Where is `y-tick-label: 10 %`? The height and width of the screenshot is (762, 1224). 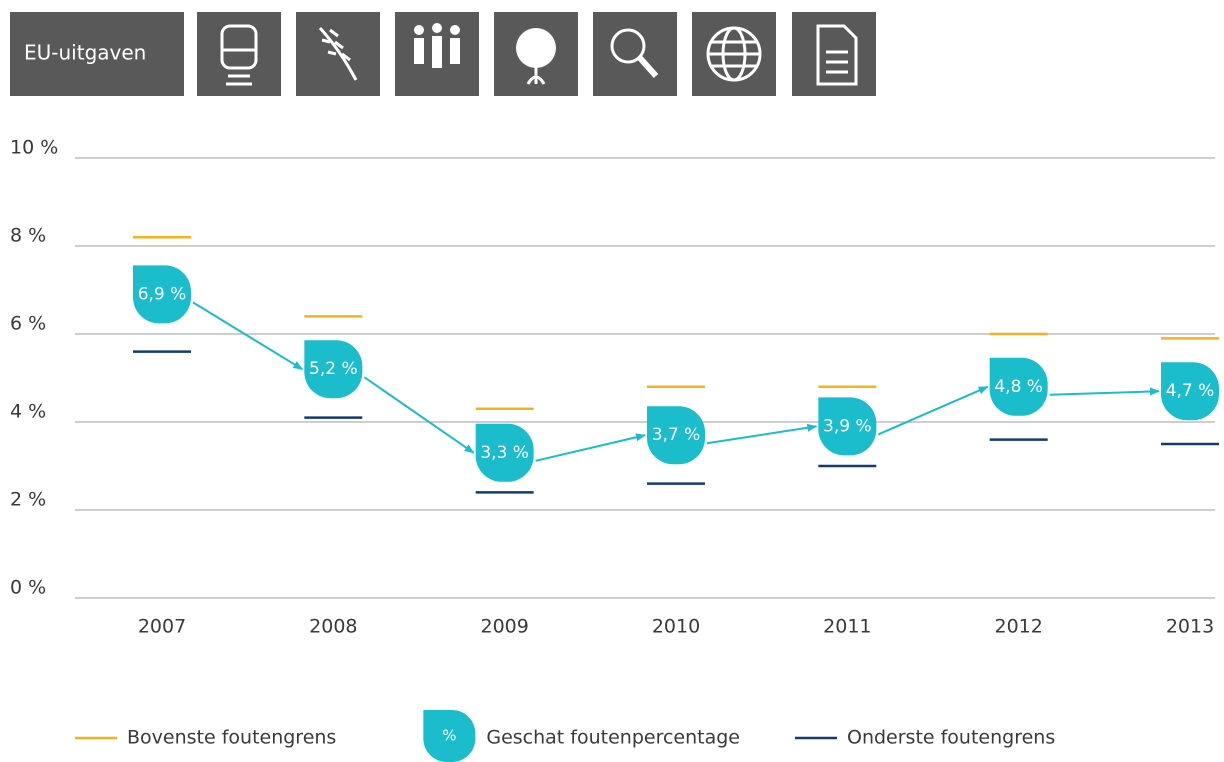 y-tick-label: 10 % is located at coordinates (34, 148).